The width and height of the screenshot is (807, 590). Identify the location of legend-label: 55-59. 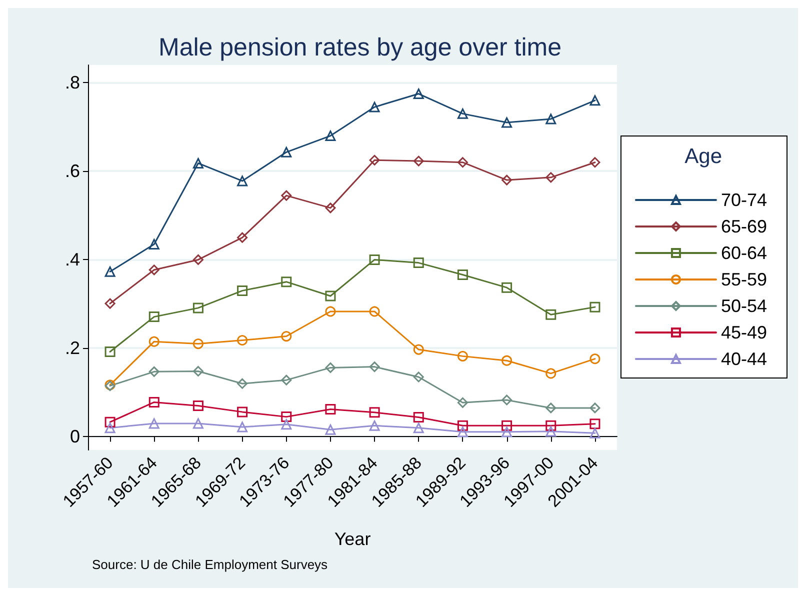
(744, 280).